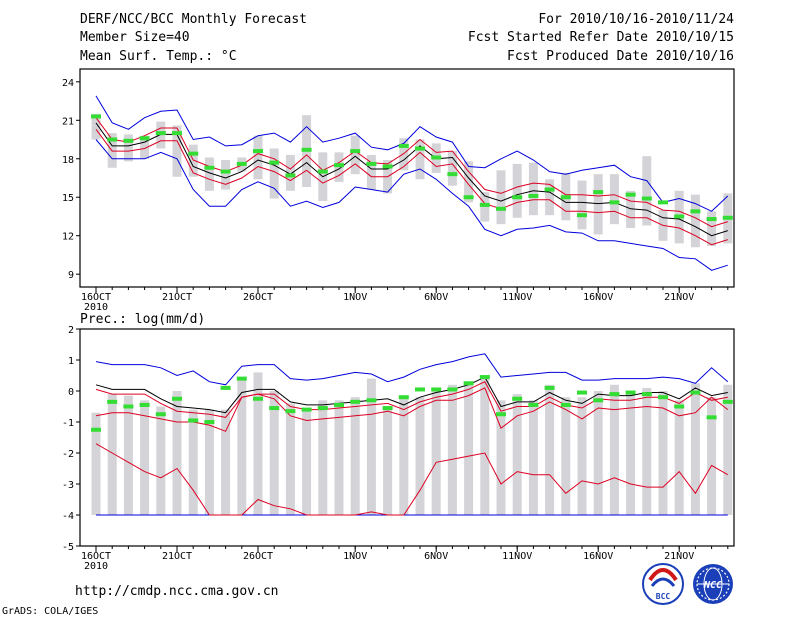  What do you see at coordinates (68, 547) in the screenshot?
I see `y-tick-label: -5` at bounding box center [68, 547].